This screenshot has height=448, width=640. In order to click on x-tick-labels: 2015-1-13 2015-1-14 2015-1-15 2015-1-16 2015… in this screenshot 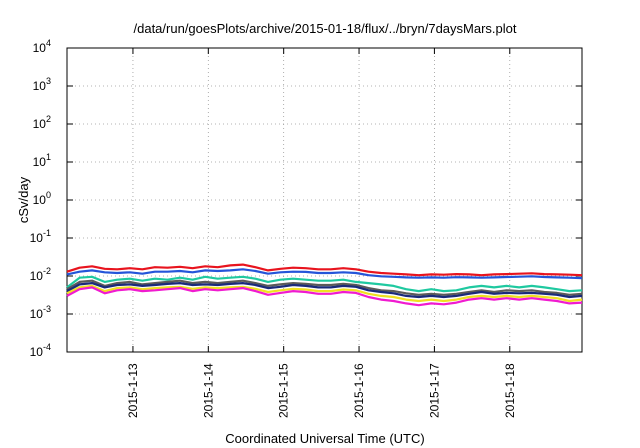, I will do `click(321, 390)`.